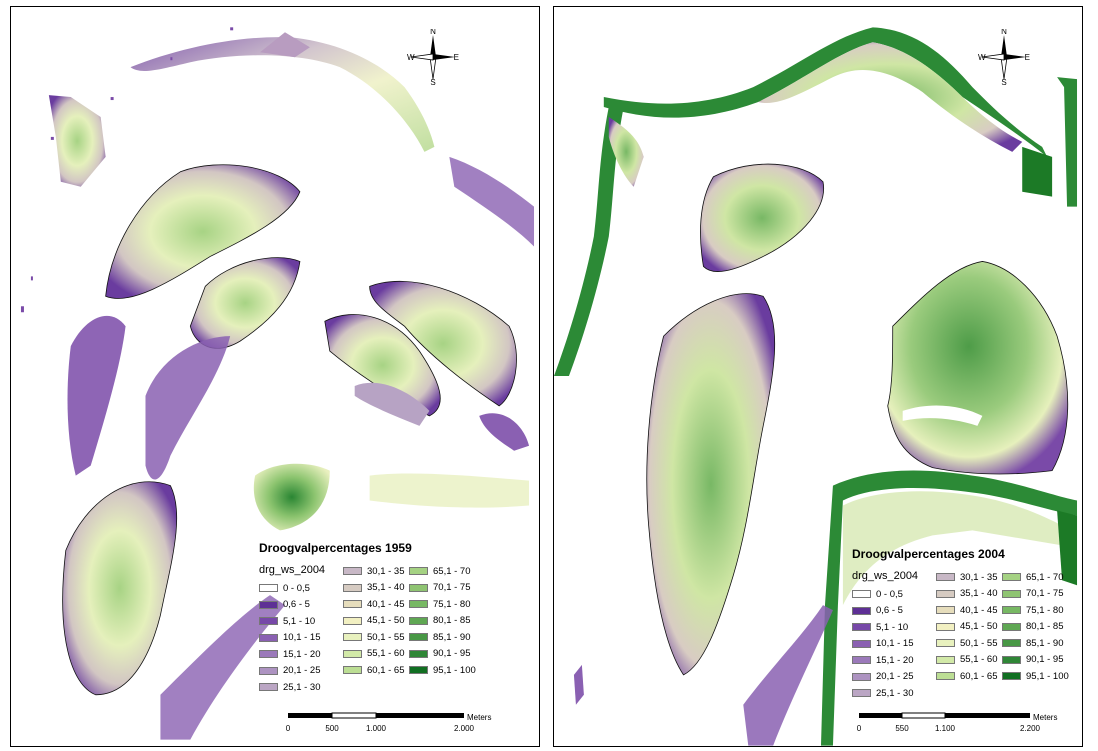  I want to click on sandbank-center-b, so click(188, 408).